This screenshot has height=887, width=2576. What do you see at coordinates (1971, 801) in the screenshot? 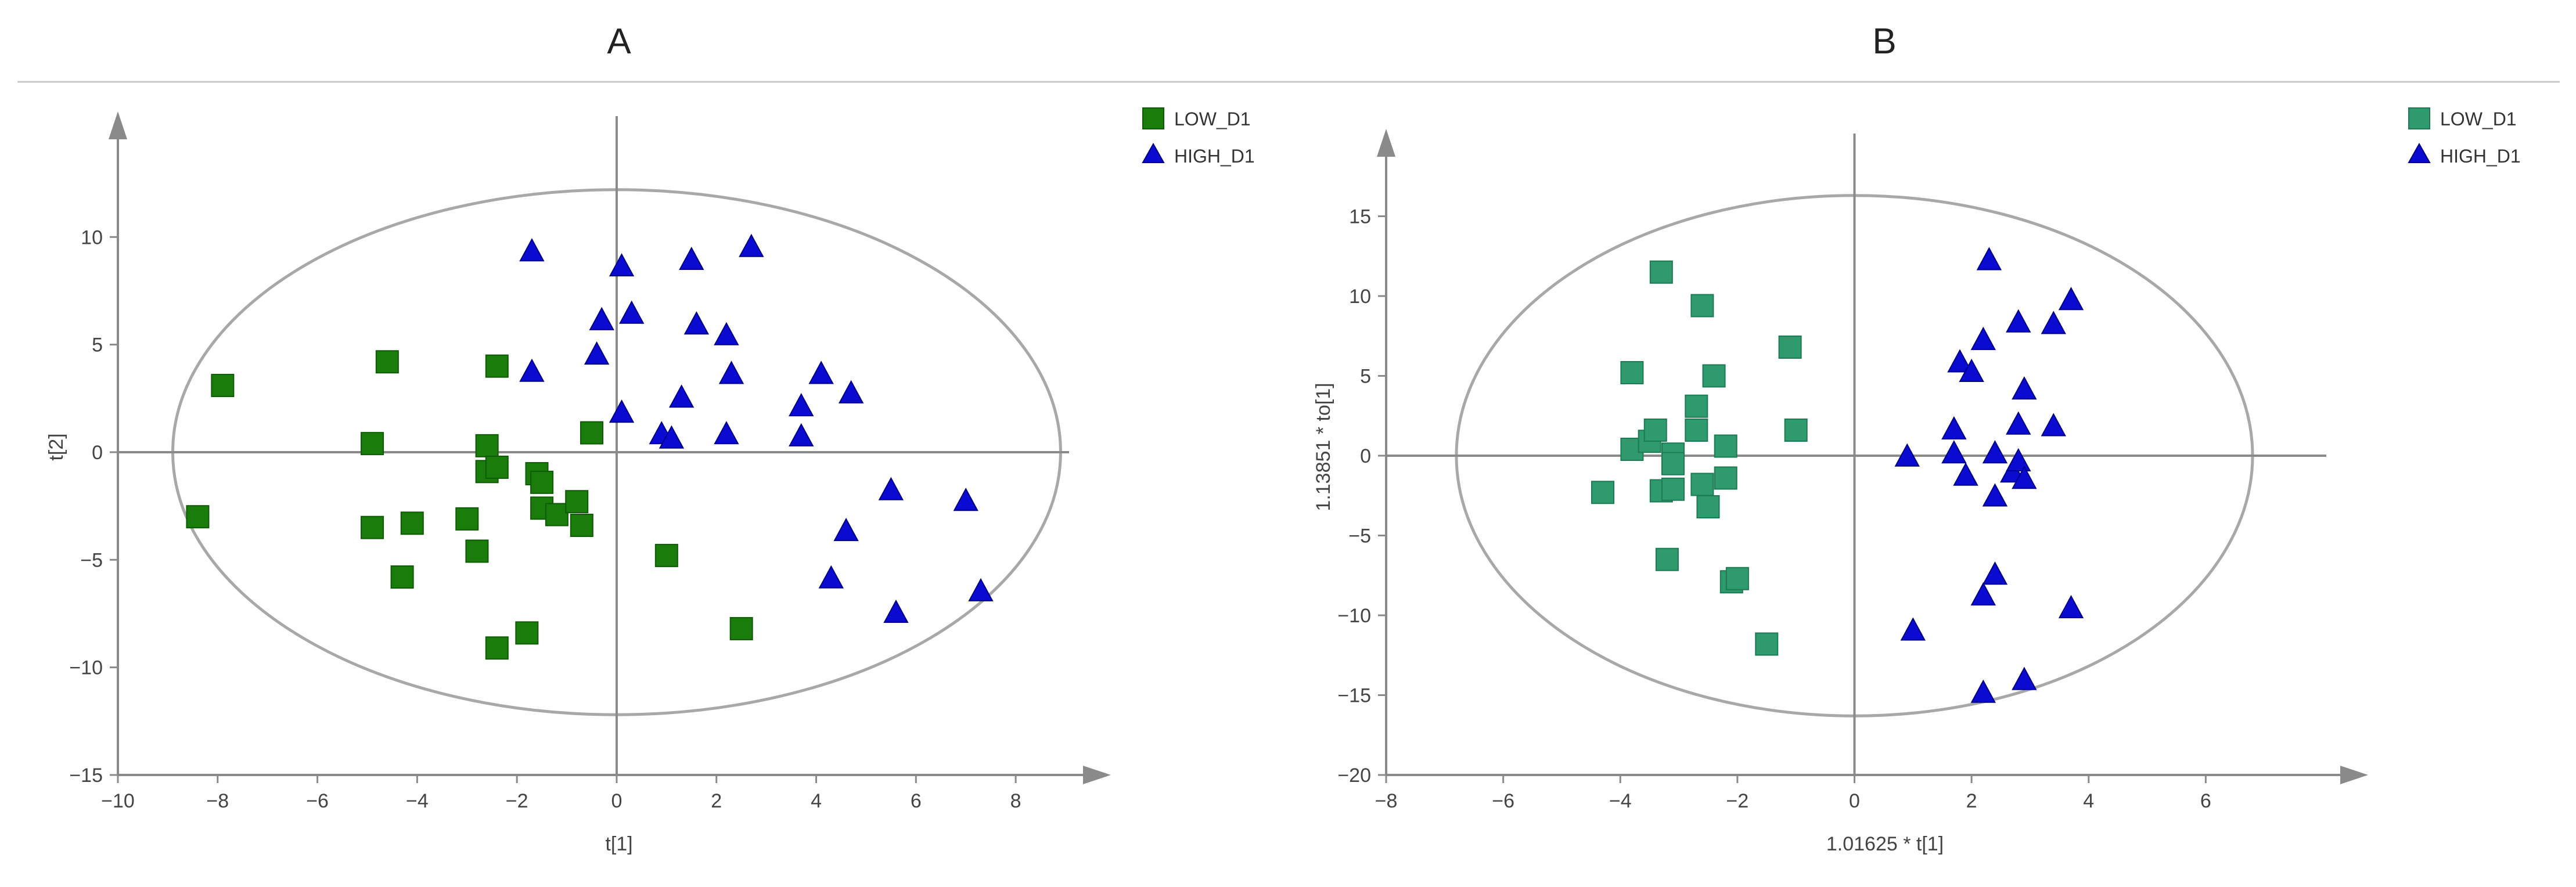
I see `panel-b-x-tick-label: 2` at bounding box center [1971, 801].